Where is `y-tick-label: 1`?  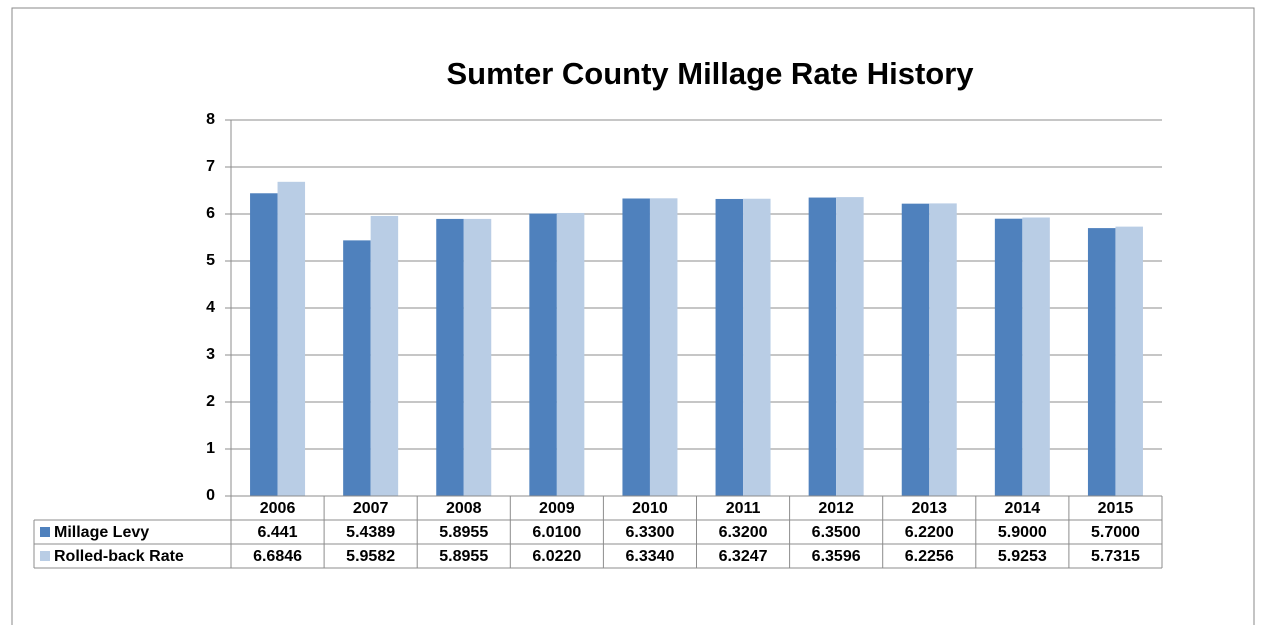
y-tick-label: 1 is located at coordinates (210, 448).